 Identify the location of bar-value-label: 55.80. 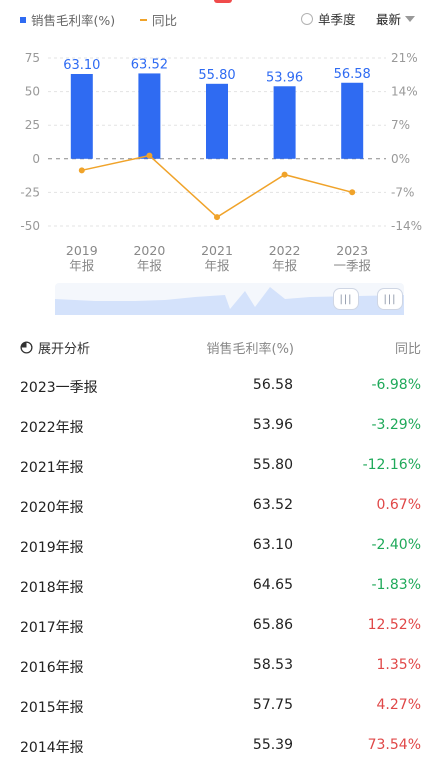
(216, 75).